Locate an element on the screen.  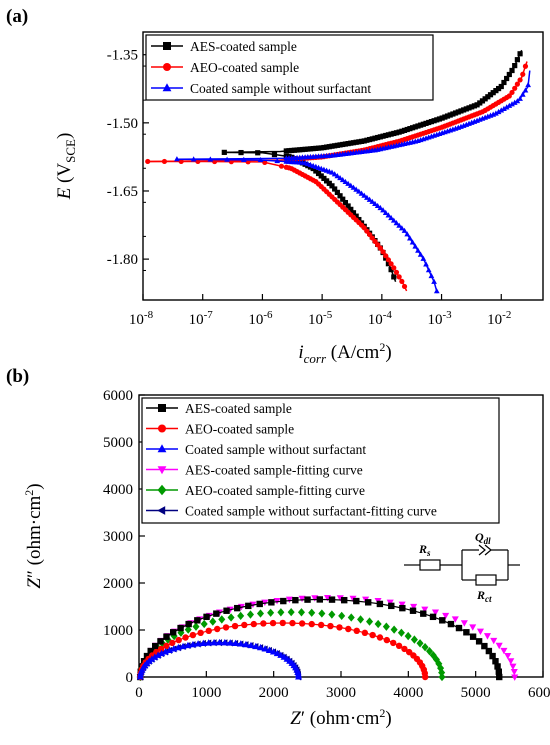
chart-a-legend-label: Coated sample without surfactant is located at coordinates (280, 88).